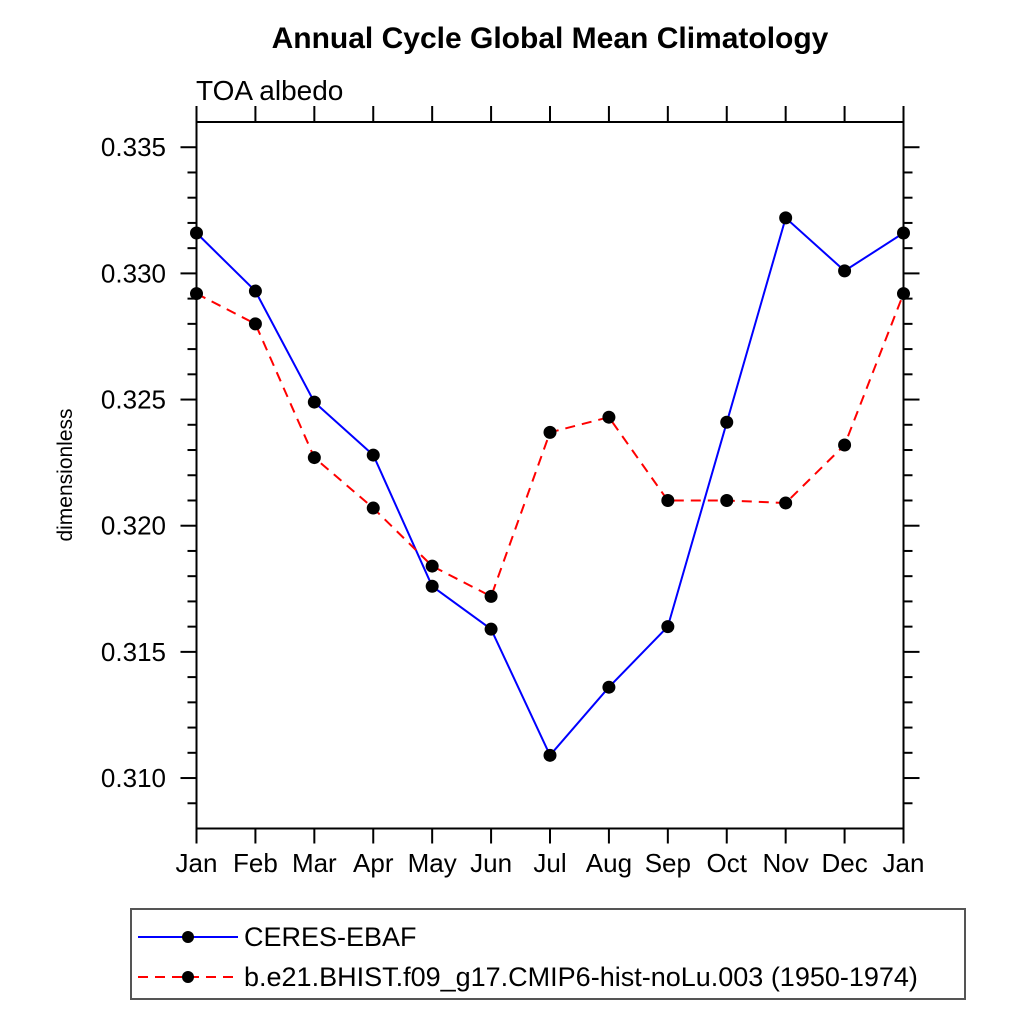 The height and width of the screenshot is (1024, 1024). What do you see at coordinates (727, 863) in the screenshot?
I see `x-tick-label: Oct` at bounding box center [727, 863].